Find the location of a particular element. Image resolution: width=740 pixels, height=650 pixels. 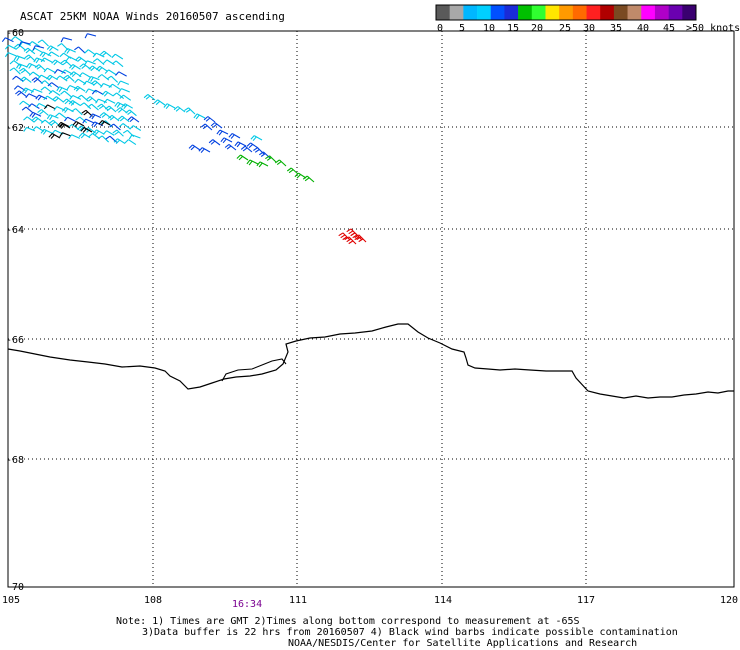

legend-label: >50 knots is located at coordinates (713, 28).